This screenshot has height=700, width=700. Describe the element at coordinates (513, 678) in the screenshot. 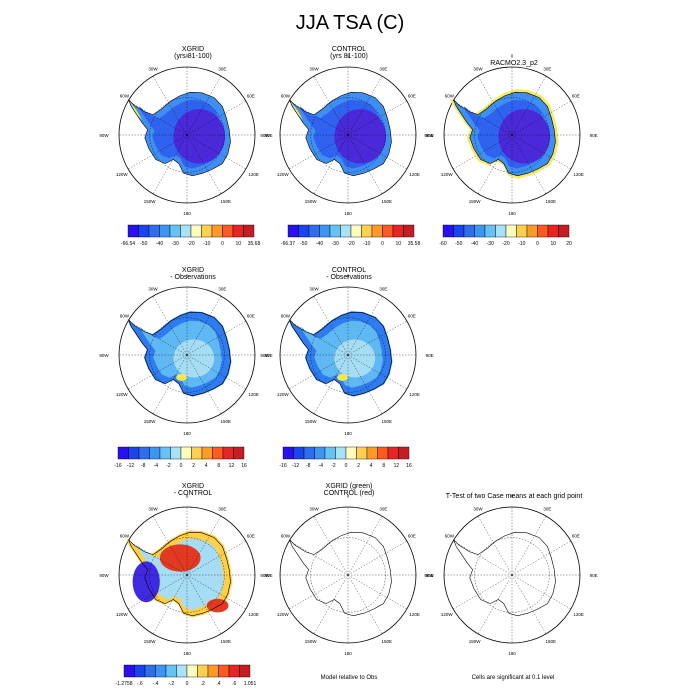

I see `significance-footer: Cells are significant at 0.1 level` at that location.